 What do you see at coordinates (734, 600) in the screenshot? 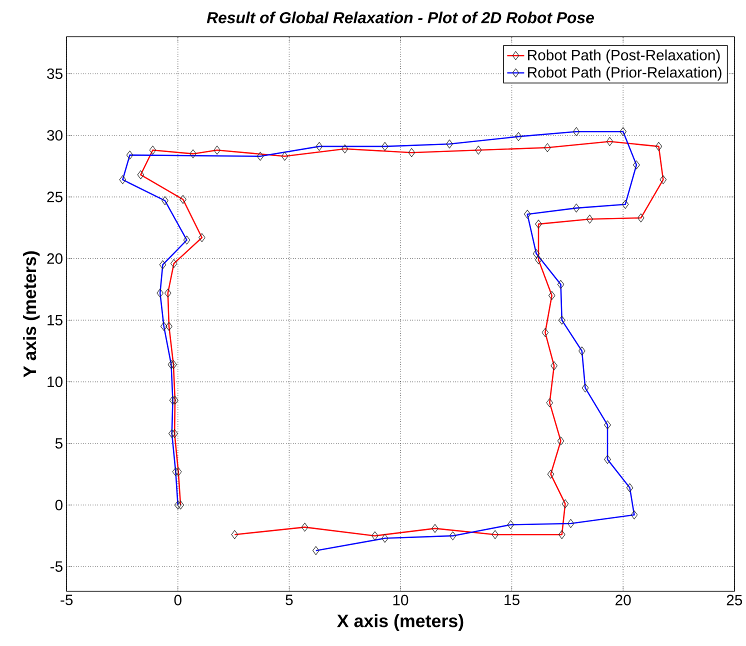
I see `x-tick-label: 25` at bounding box center [734, 600].